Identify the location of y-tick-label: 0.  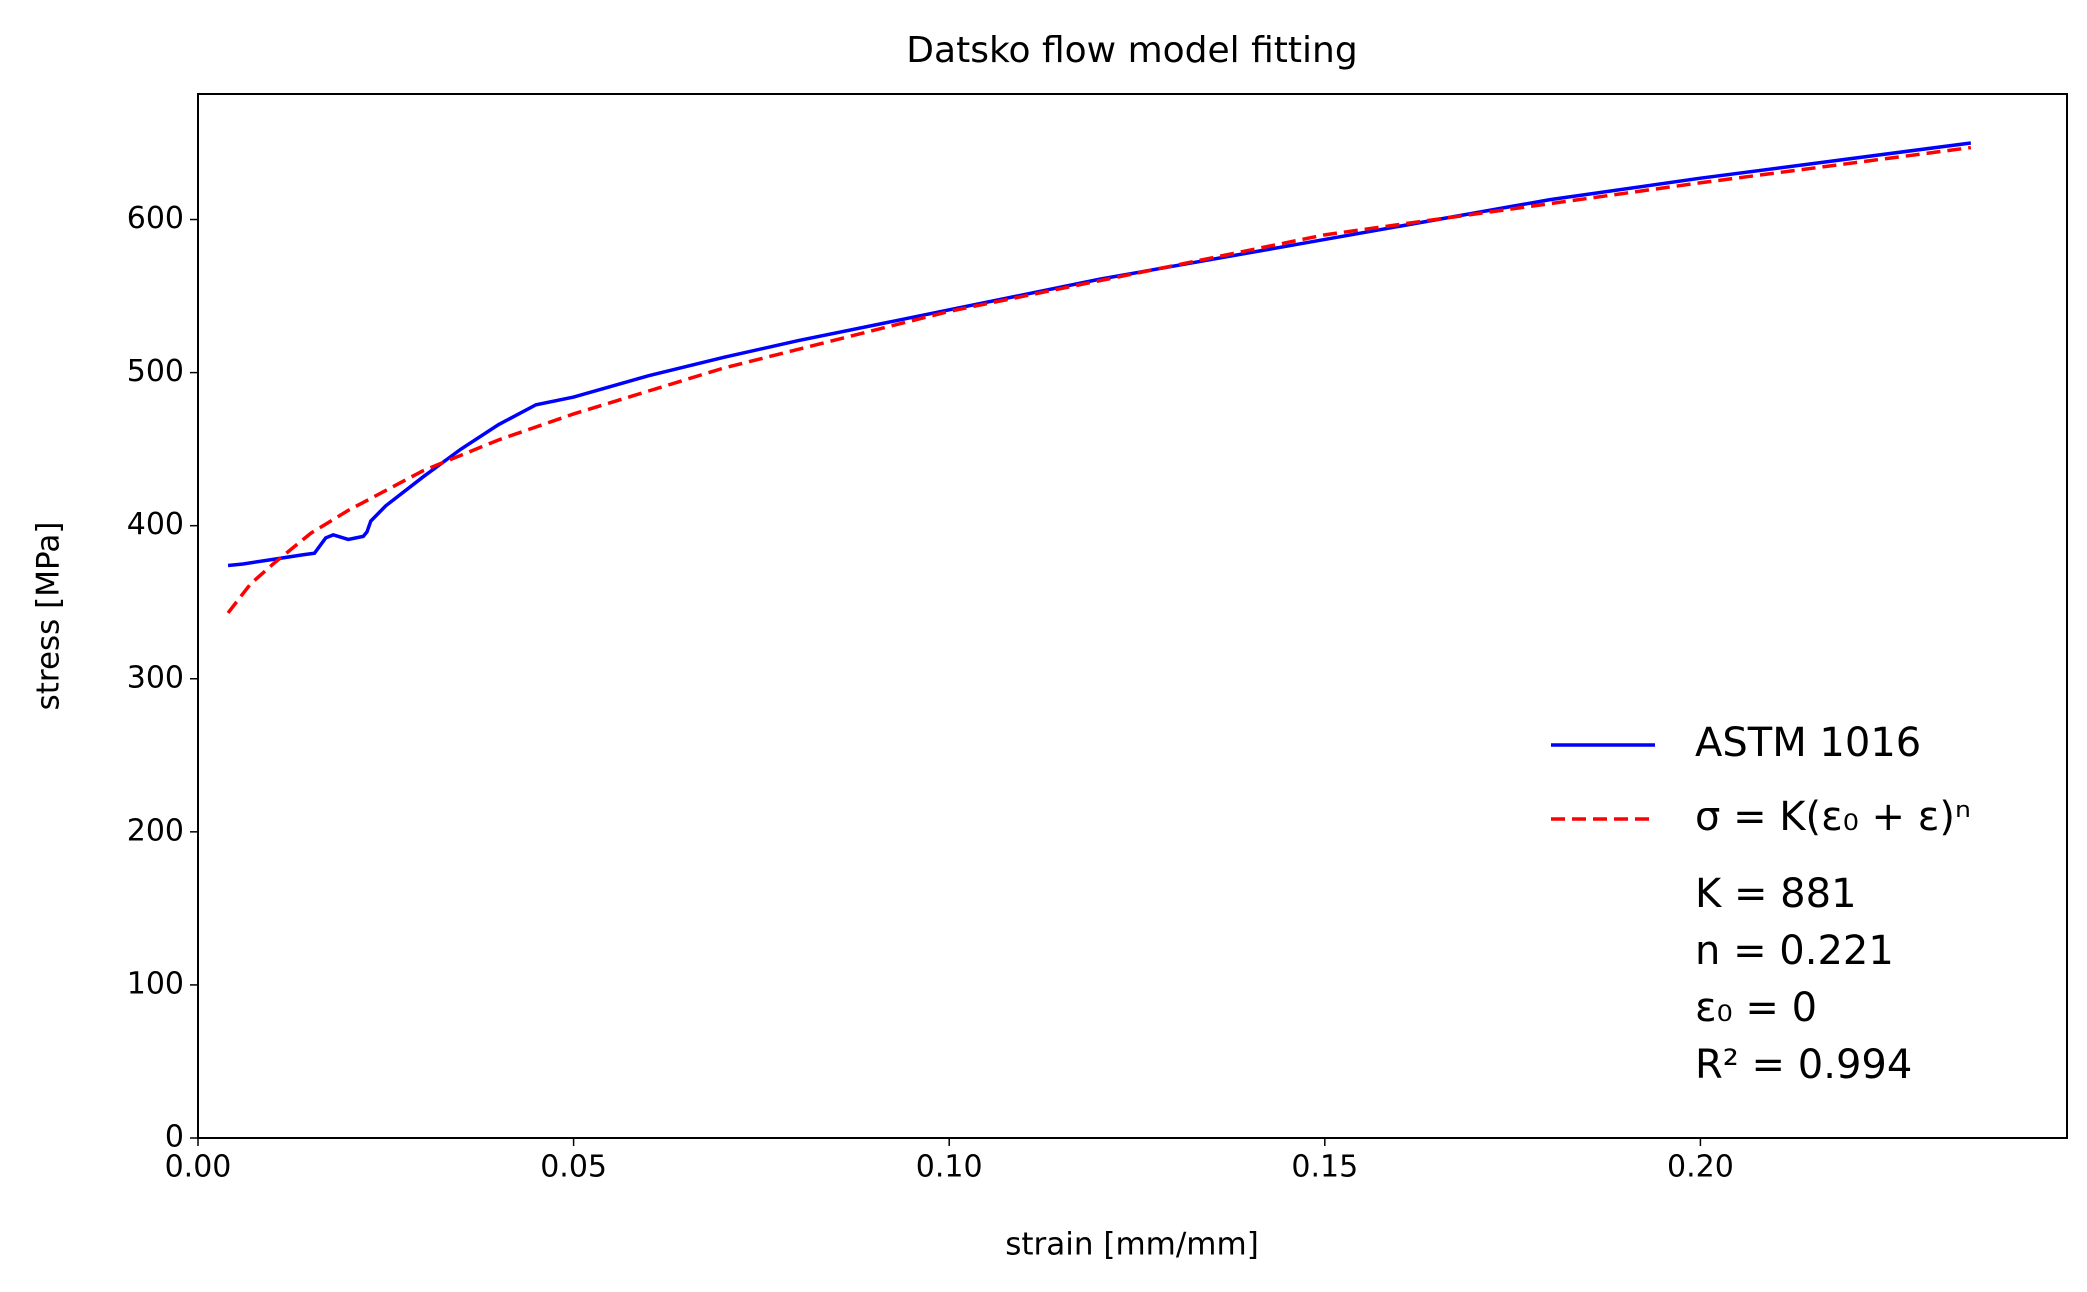
(174, 1137).